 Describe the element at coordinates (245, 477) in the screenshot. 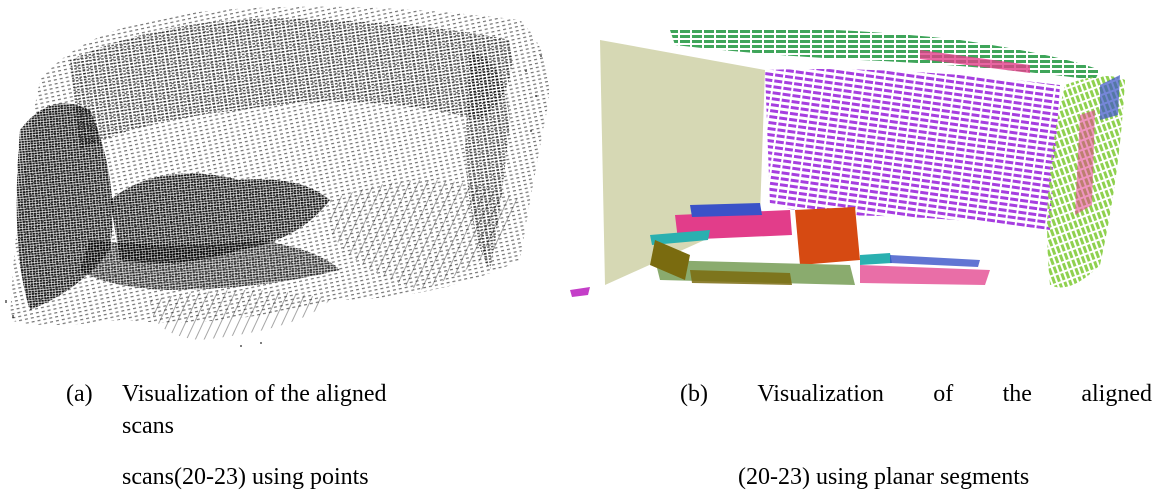

I see `caption-a-line3: scans(20-23) using points` at that location.